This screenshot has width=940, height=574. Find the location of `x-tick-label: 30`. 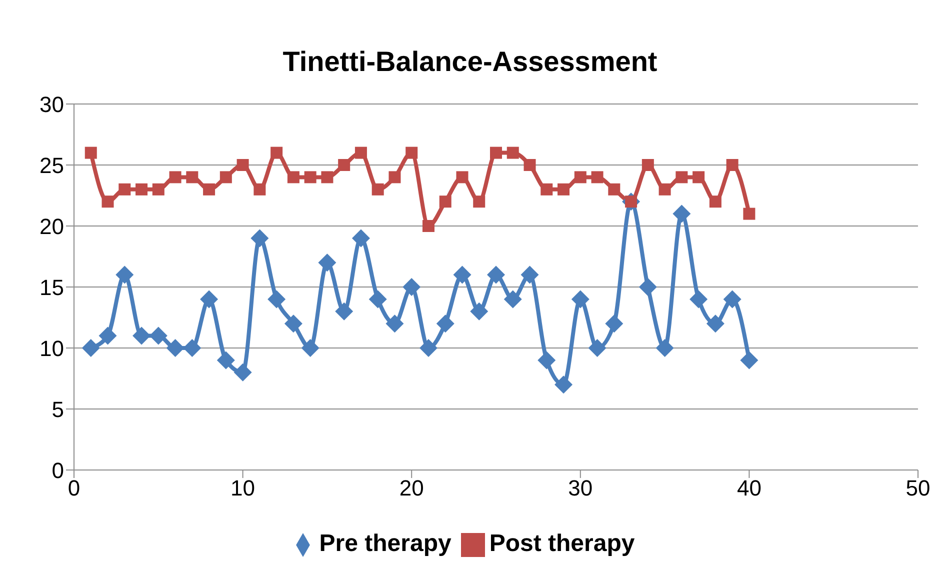

x-tick-label: 30 is located at coordinates (580, 488).